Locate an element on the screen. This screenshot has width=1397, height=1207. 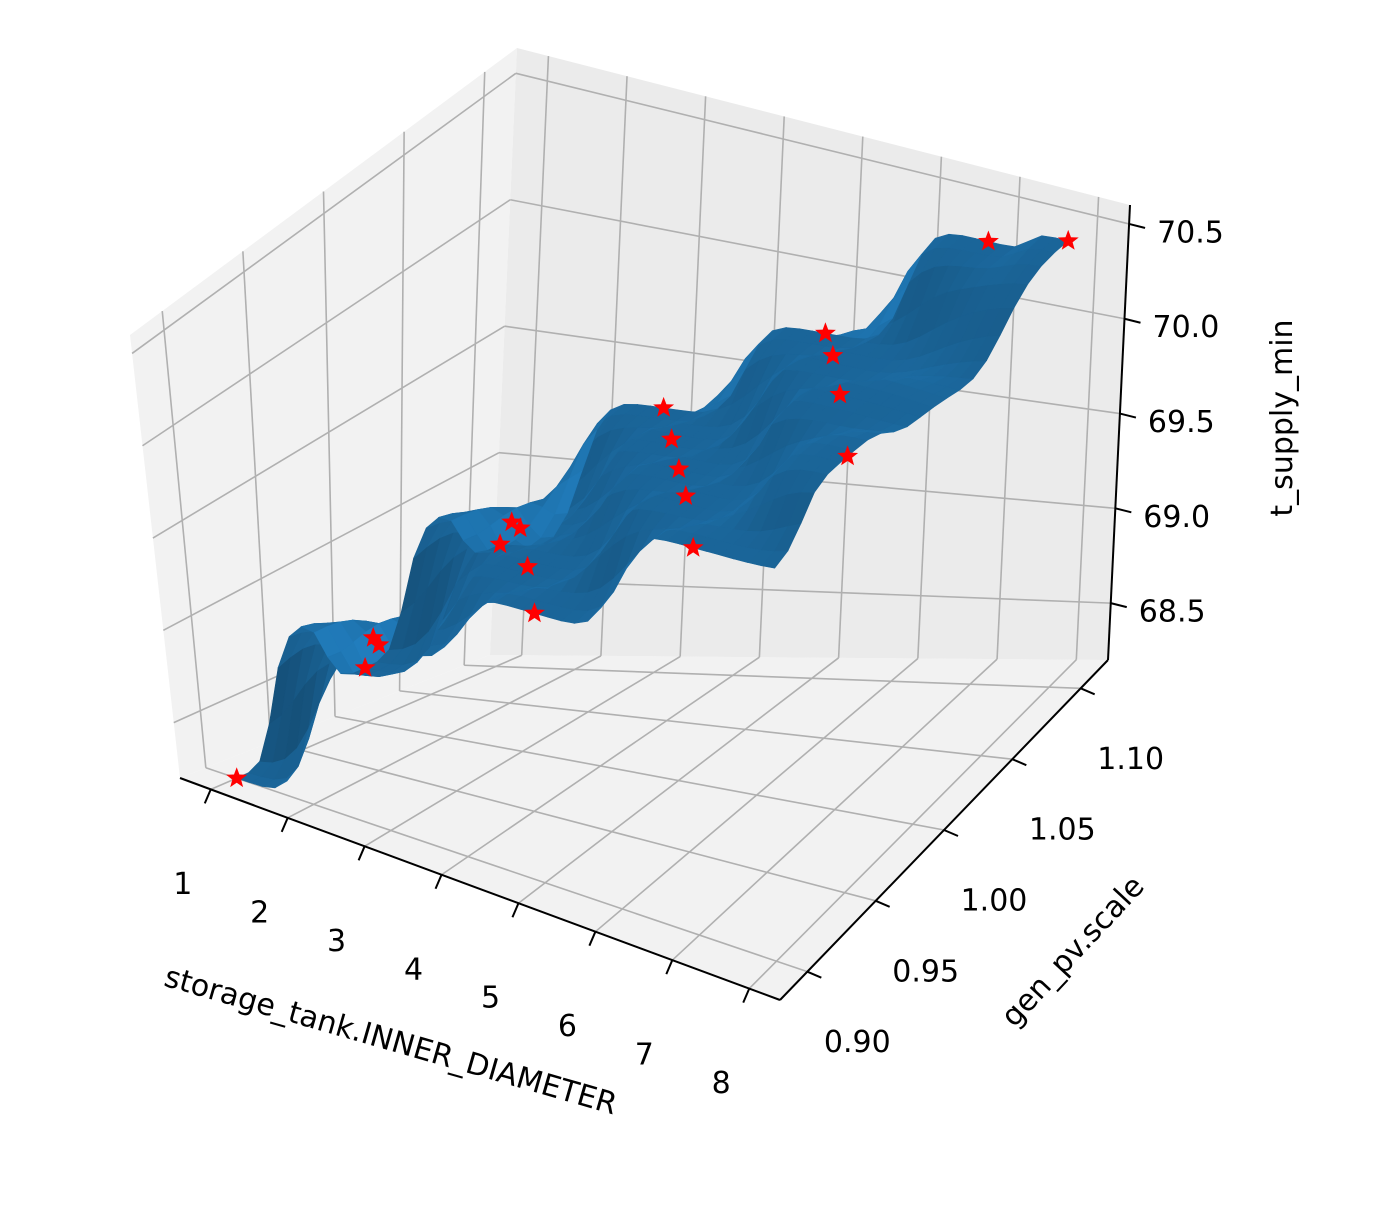
y-tick-label: 1.00 is located at coordinates (994, 901).